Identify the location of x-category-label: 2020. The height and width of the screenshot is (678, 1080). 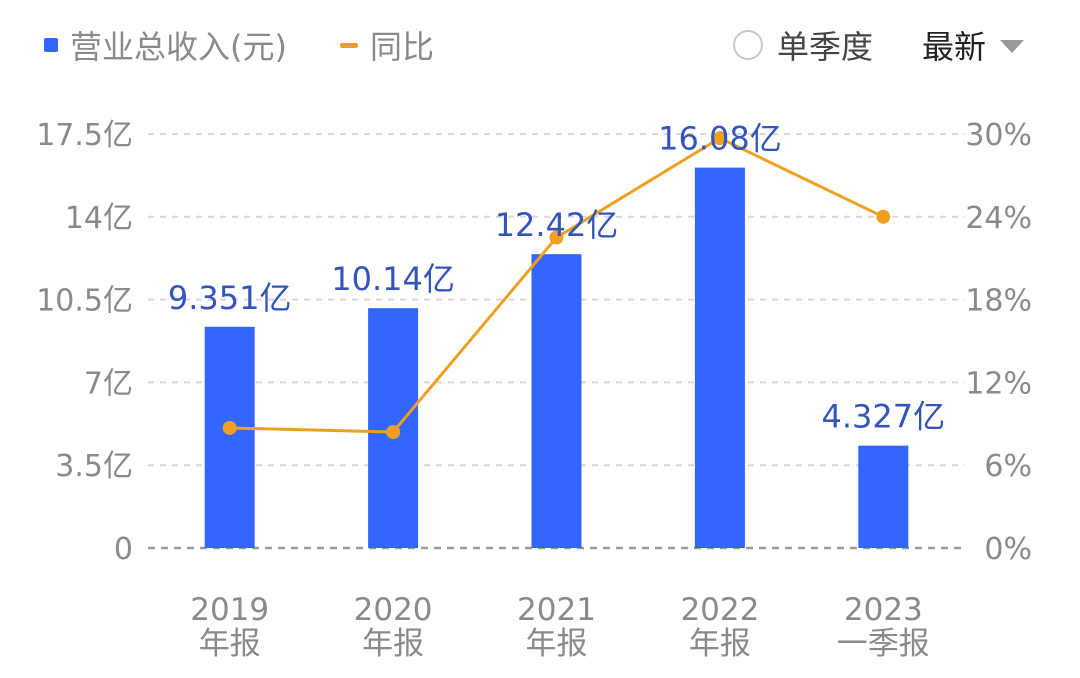
(393, 610).